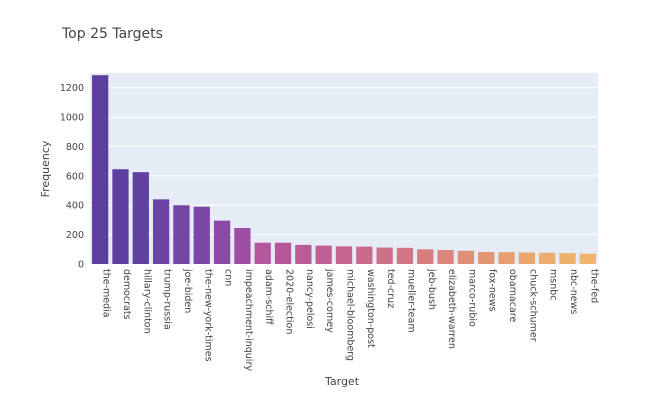 The width and height of the screenshot is (646, 414). Describe the element at coordinates (466, 257) in the screenshot. I see `bar-marco-rubio` at that location.